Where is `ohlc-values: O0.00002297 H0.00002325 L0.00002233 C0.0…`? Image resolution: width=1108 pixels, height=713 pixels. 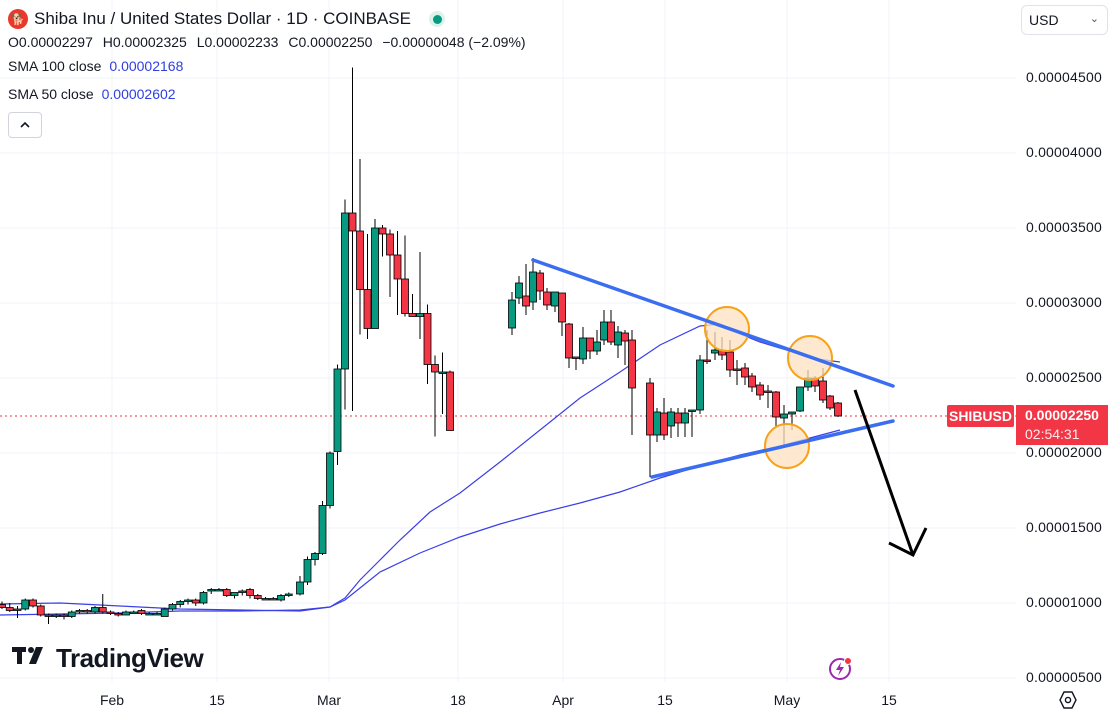
ohlc-values: O0.00002297 H0.00002325 L0.00002233 C0.0… is located at coordinates (270, 42).